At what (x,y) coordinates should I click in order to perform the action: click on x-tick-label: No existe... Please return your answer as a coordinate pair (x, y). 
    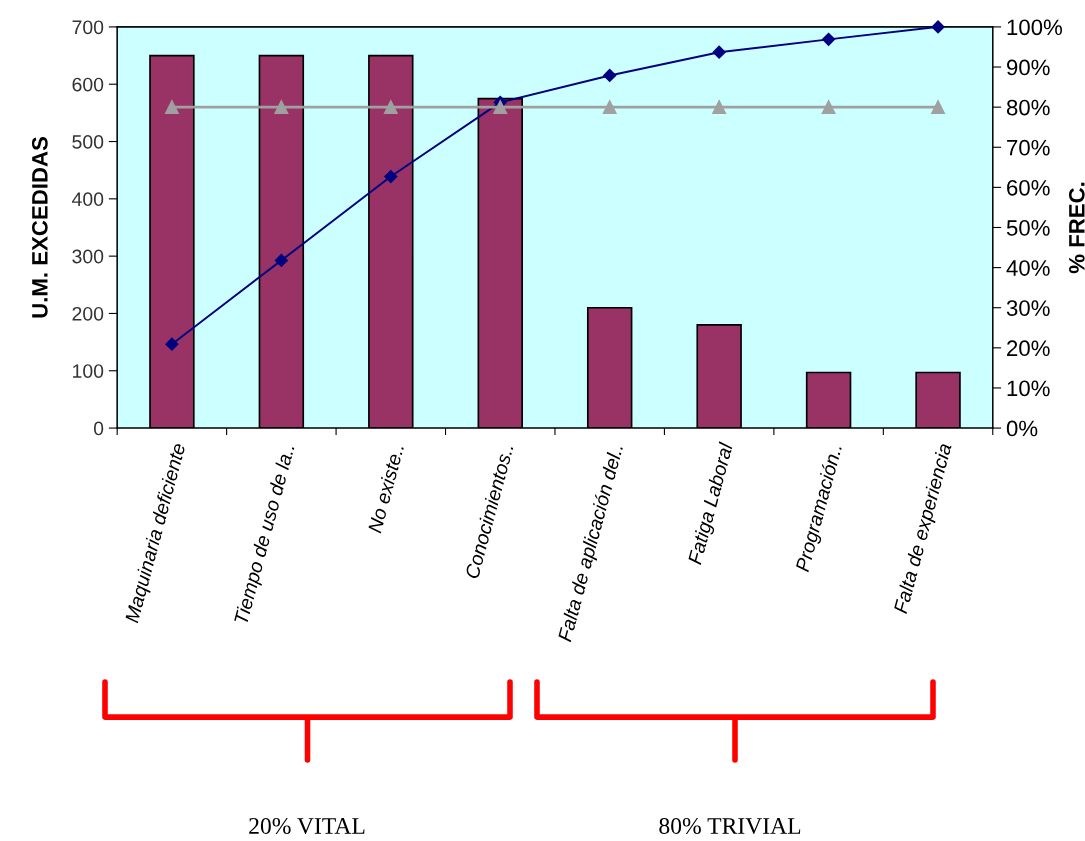
    Looking at the image, I should click on (385, 489).